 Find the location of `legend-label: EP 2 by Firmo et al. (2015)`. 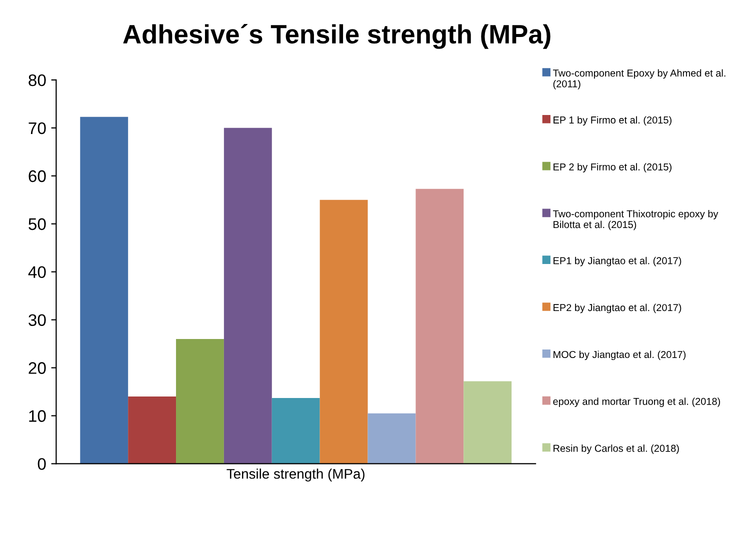

legend-label: EP 2 by Firmo et al. (2015) is located at coordinates (613, 167).